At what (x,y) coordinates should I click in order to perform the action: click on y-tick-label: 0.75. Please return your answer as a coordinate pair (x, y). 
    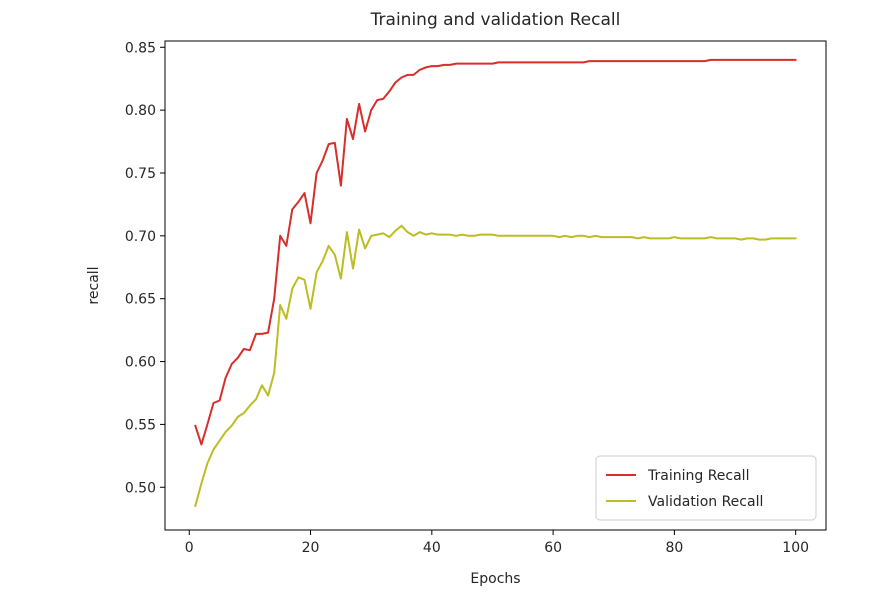
    Looking at the image, I should click on (140, 174).